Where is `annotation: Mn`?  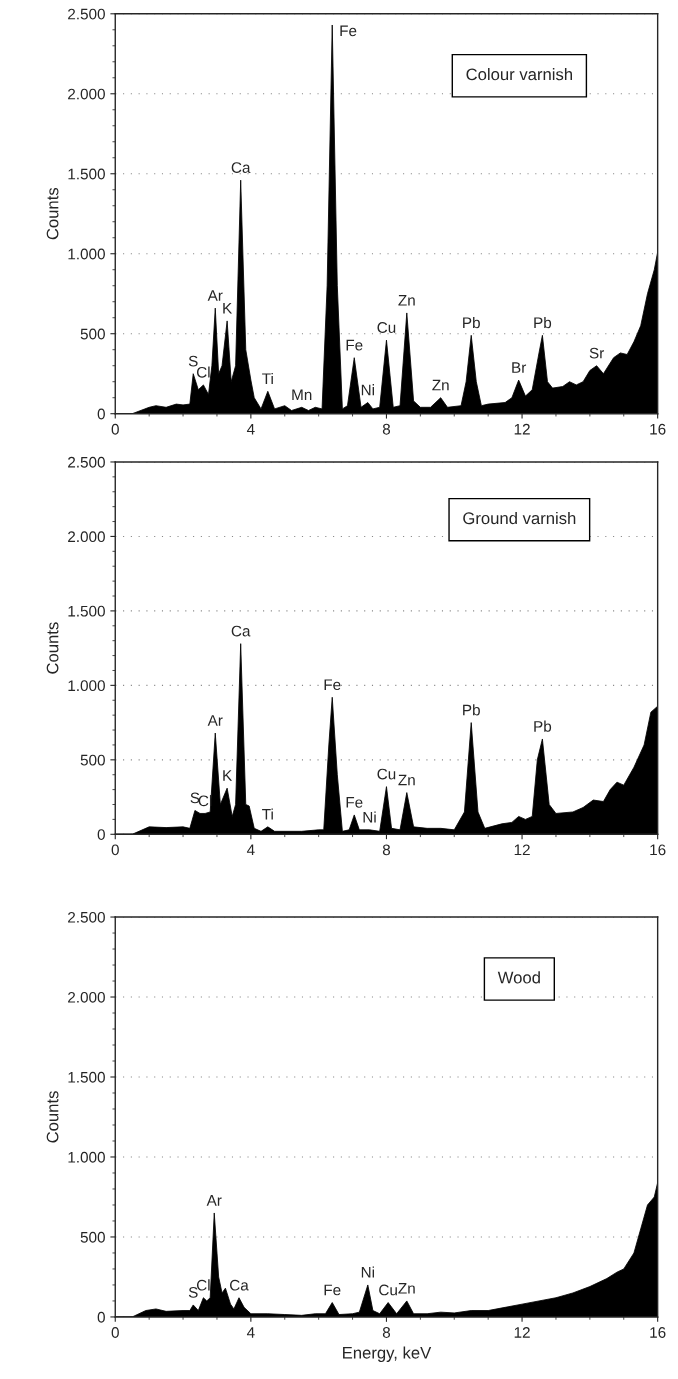 annotation: Mn is located at coordinates (302, 394).